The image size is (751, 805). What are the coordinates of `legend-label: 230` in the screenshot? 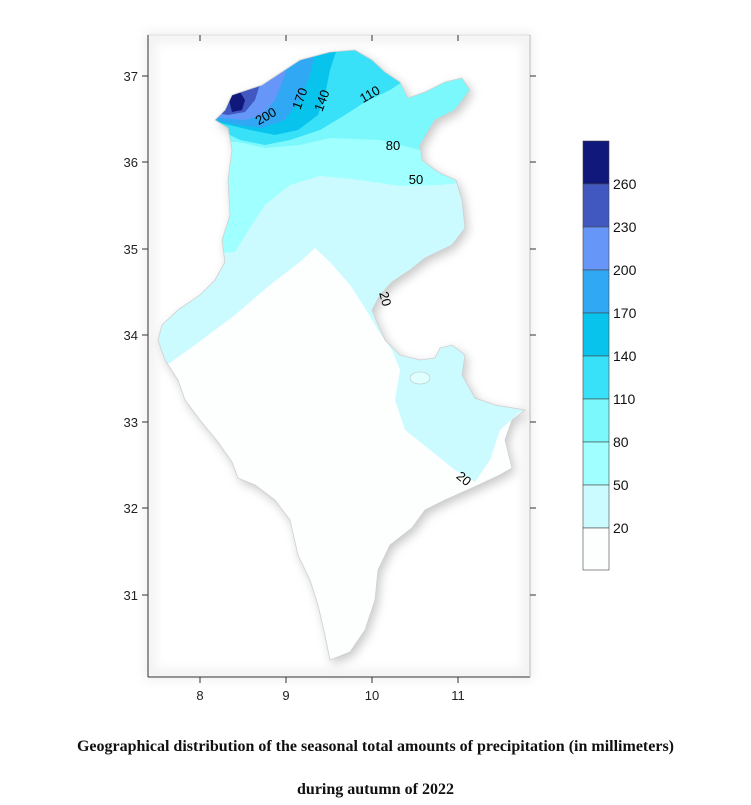 It's located at (625, 227).